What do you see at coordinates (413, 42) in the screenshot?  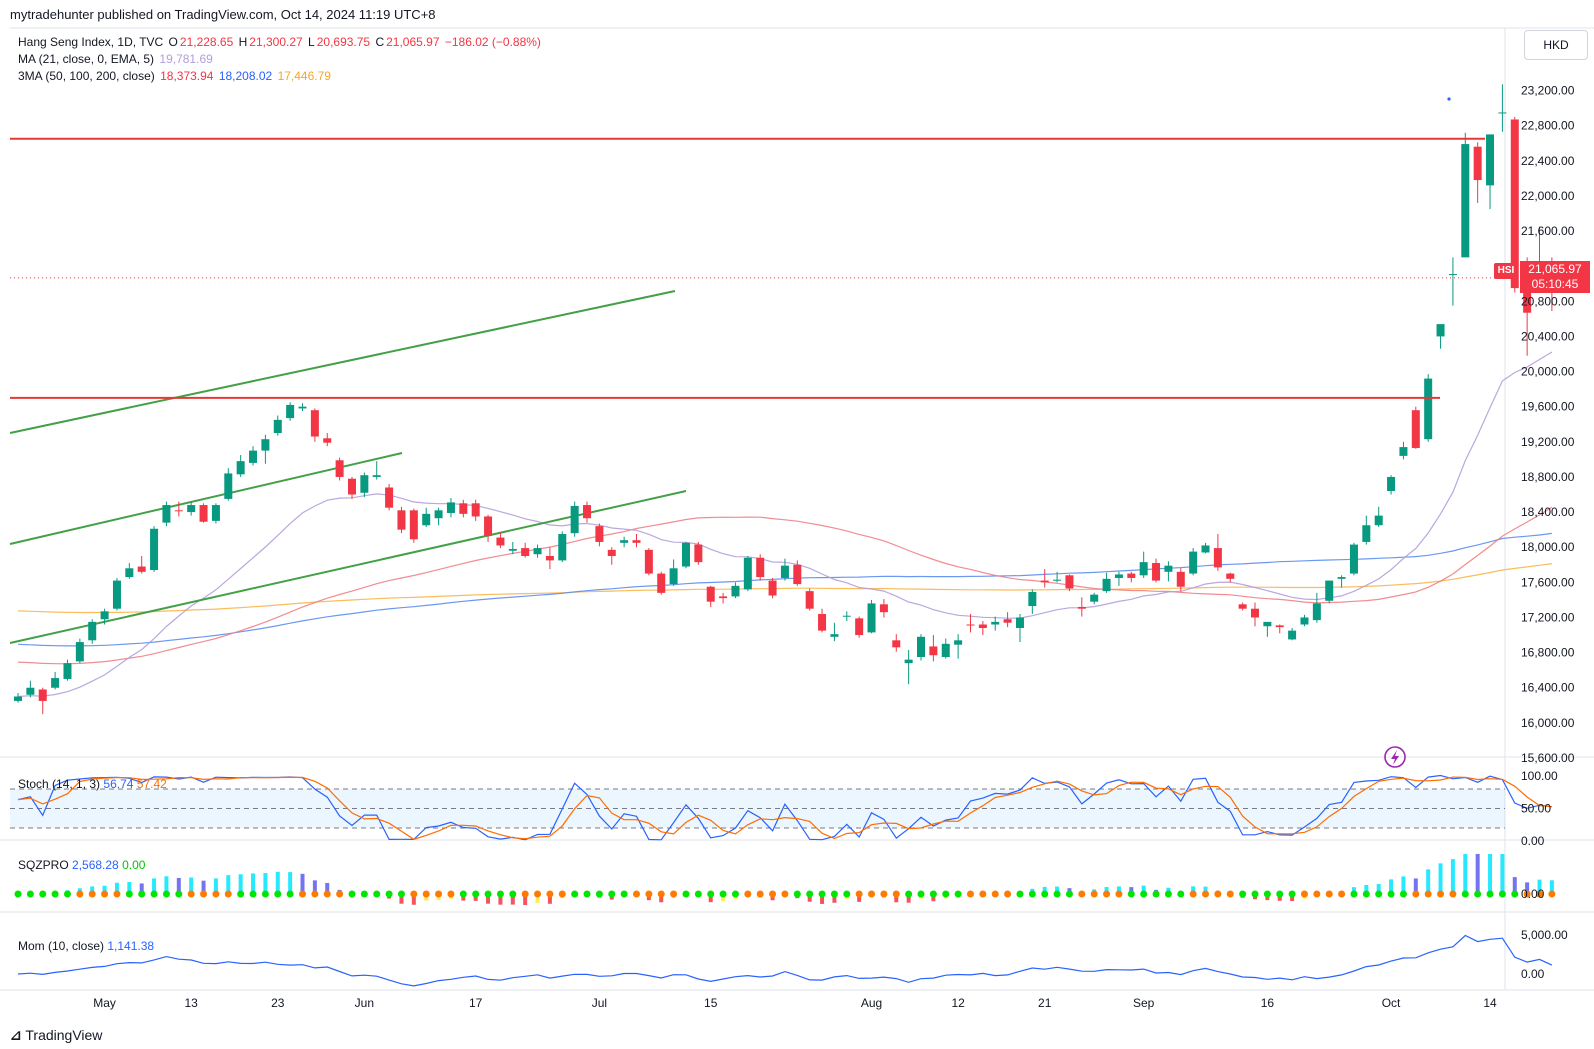 I see `close-value: 21,065.97` at bounding box center [413, 42].